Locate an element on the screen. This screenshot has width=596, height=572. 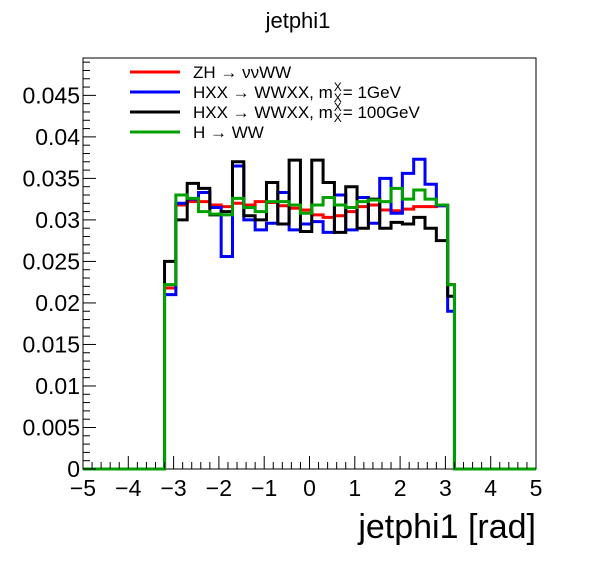
legend-label: H → WW is located at coordinates (228, 132).